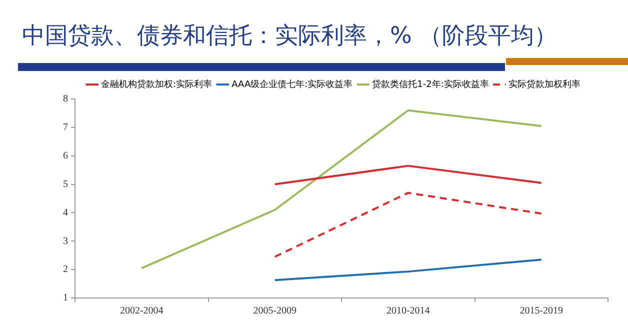 Image resolution: width=628 pixels, height=328 pixels. Describe the element at coordinates (290, 36) in the screenshot. I see `chart-title: 中国贷款、债券和信托：实际利率，% （阶段平均）` at that location.